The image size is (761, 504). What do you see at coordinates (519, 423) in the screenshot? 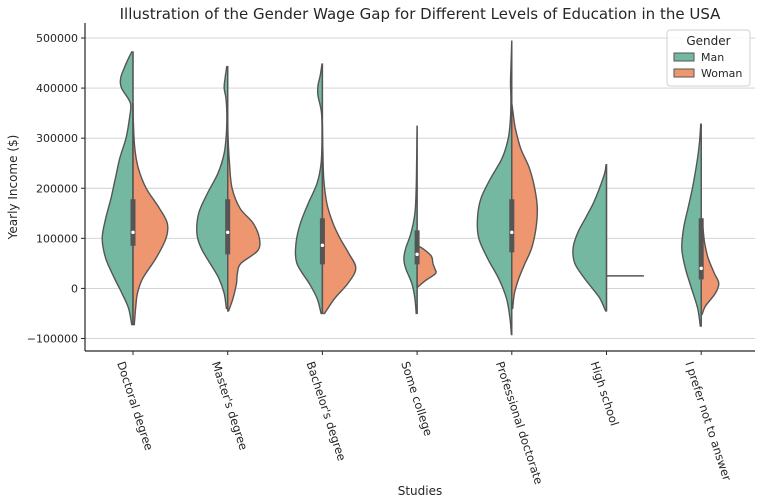
I see `x-tick-label: Professional doctorate` at bounding box center [519, 423].